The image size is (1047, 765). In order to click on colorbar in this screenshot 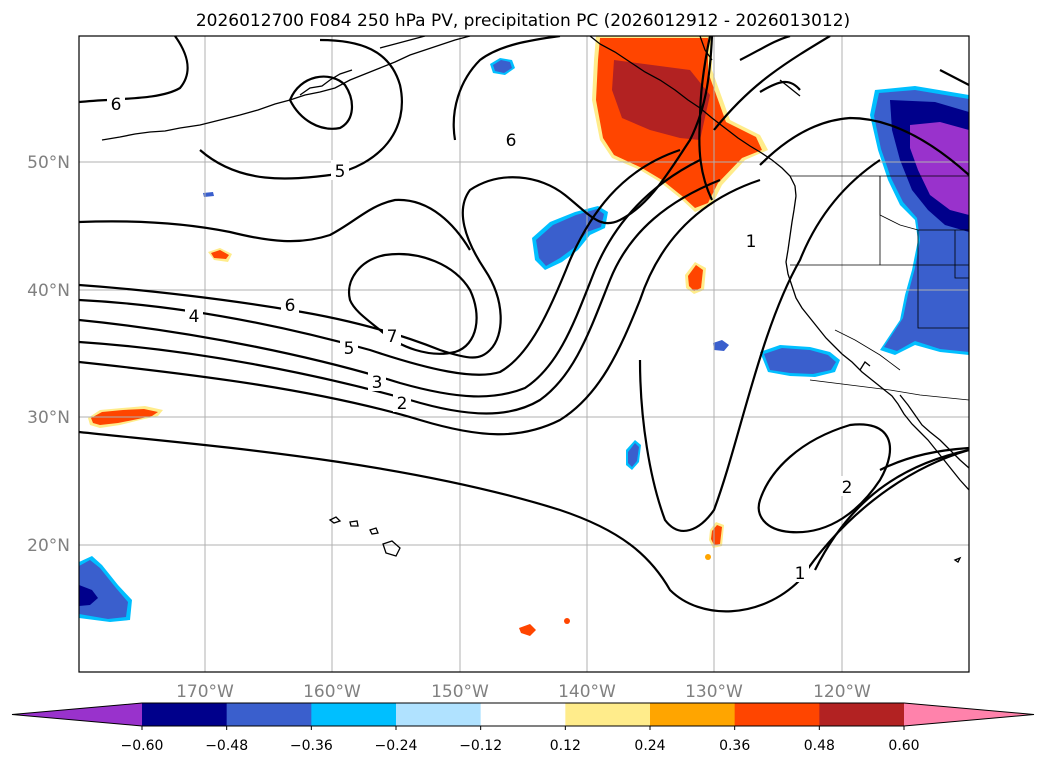, I will do `click(523, 714)`.